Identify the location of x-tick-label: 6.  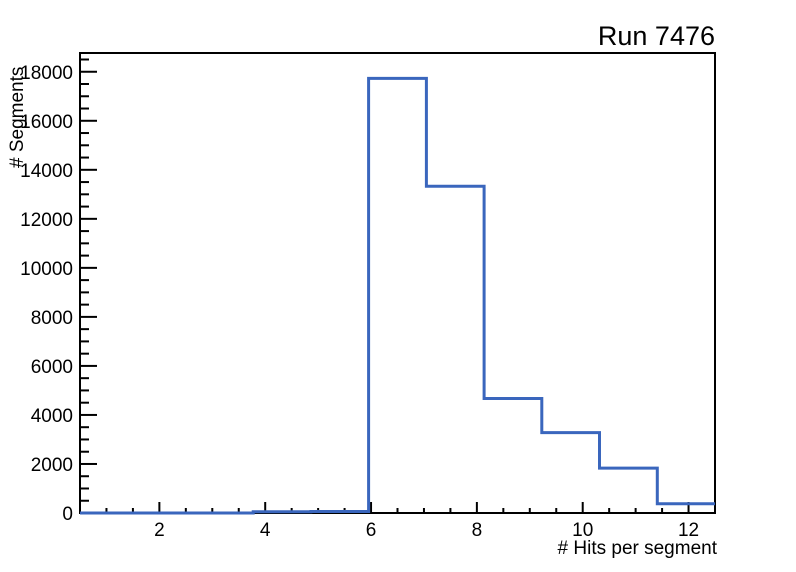
(371, 530).